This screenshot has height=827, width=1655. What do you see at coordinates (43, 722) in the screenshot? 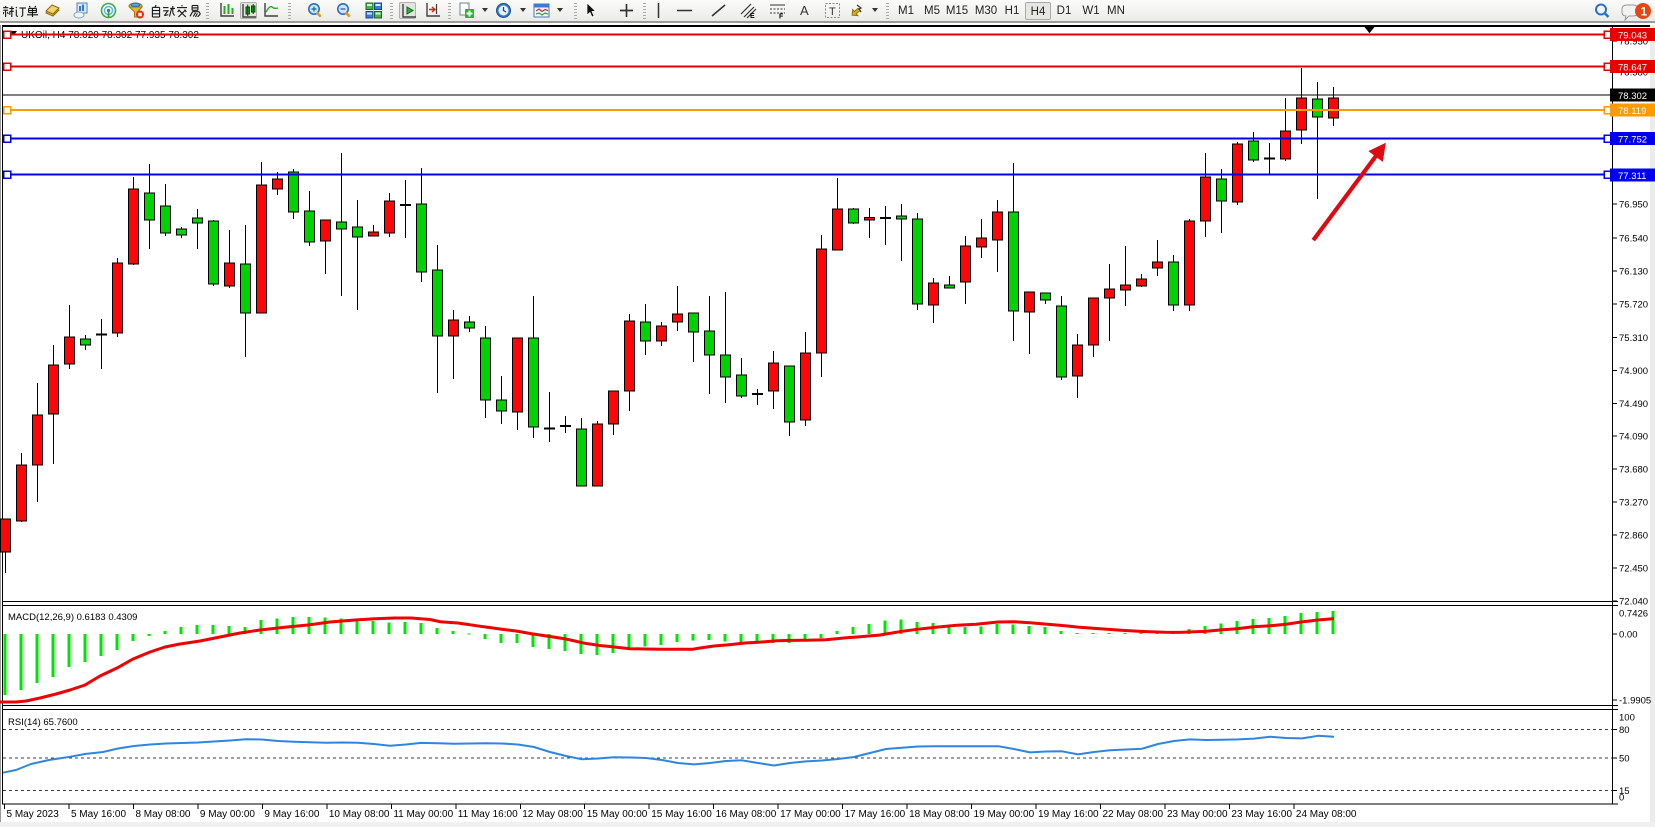
I see `svg-text: RSI(14) 65.7600` at bounding box center [43, 722].